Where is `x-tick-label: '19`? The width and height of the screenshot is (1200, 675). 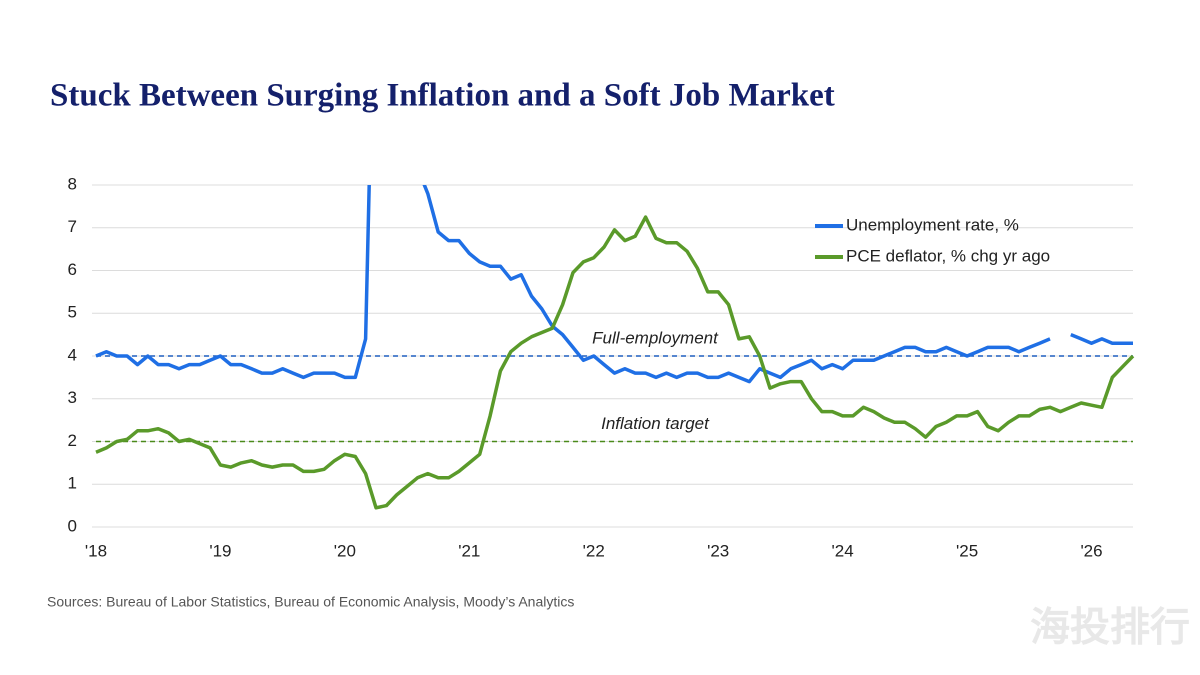
x-tick-label: '19 is located at coordinates (220, 550).